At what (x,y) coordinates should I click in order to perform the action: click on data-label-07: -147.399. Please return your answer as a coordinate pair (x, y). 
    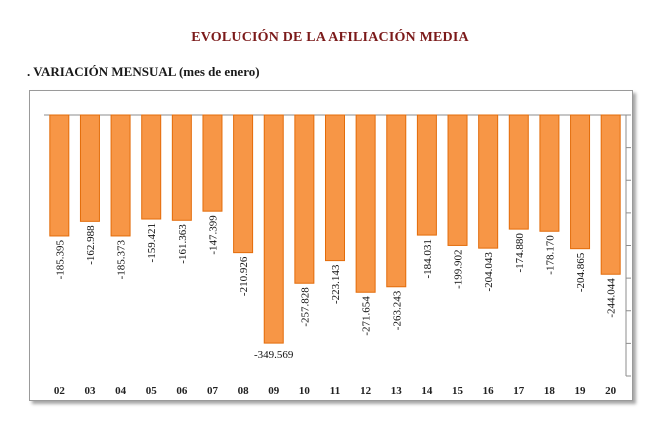
    Looking at the image, I should click on (213, 235).